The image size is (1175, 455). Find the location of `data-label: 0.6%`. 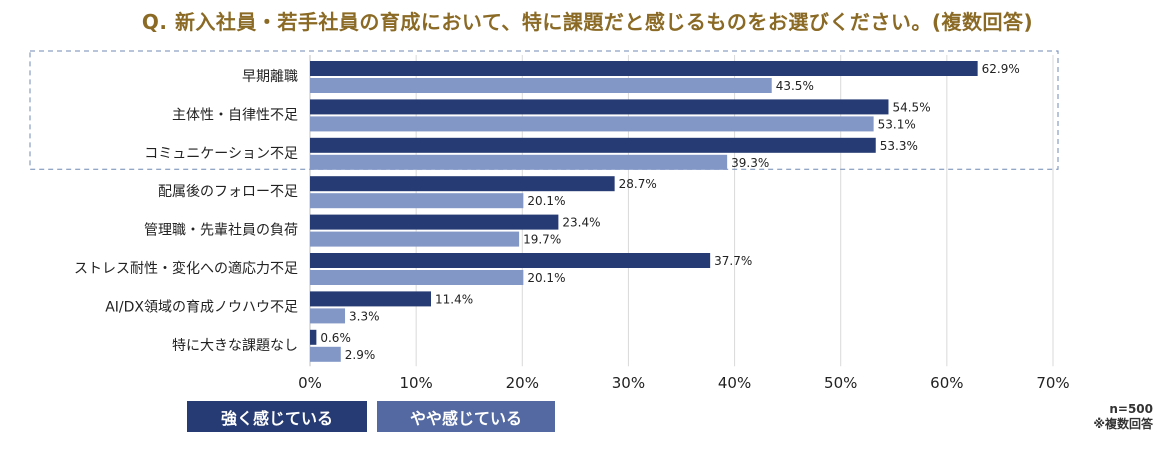

data-label: 0.6% is located at coordinates (335, 338).